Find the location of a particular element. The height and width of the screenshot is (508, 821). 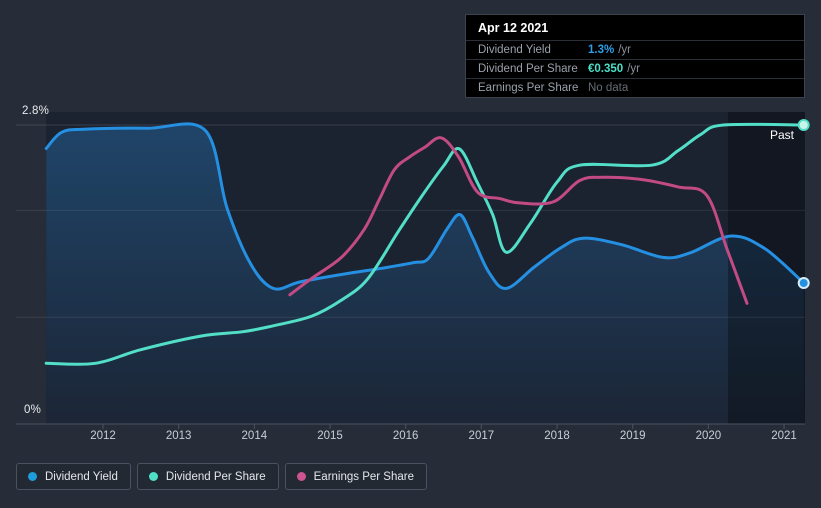

dividend-yield-dot-icon is located at coordinates (32, 476).